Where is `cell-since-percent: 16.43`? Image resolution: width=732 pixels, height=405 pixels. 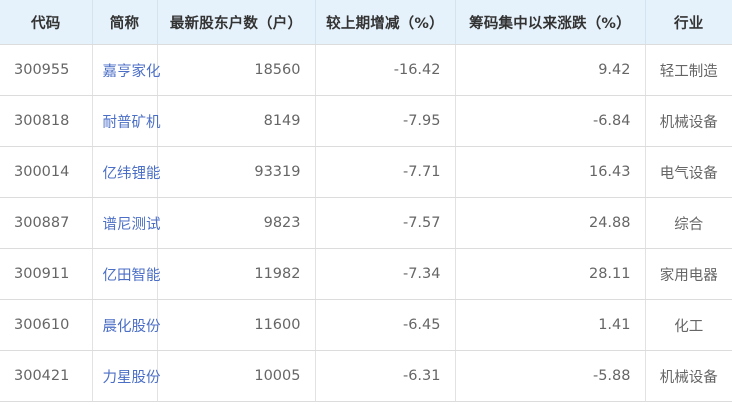
cell-since-percent: 16.43 is located at coordinates (550, 172).